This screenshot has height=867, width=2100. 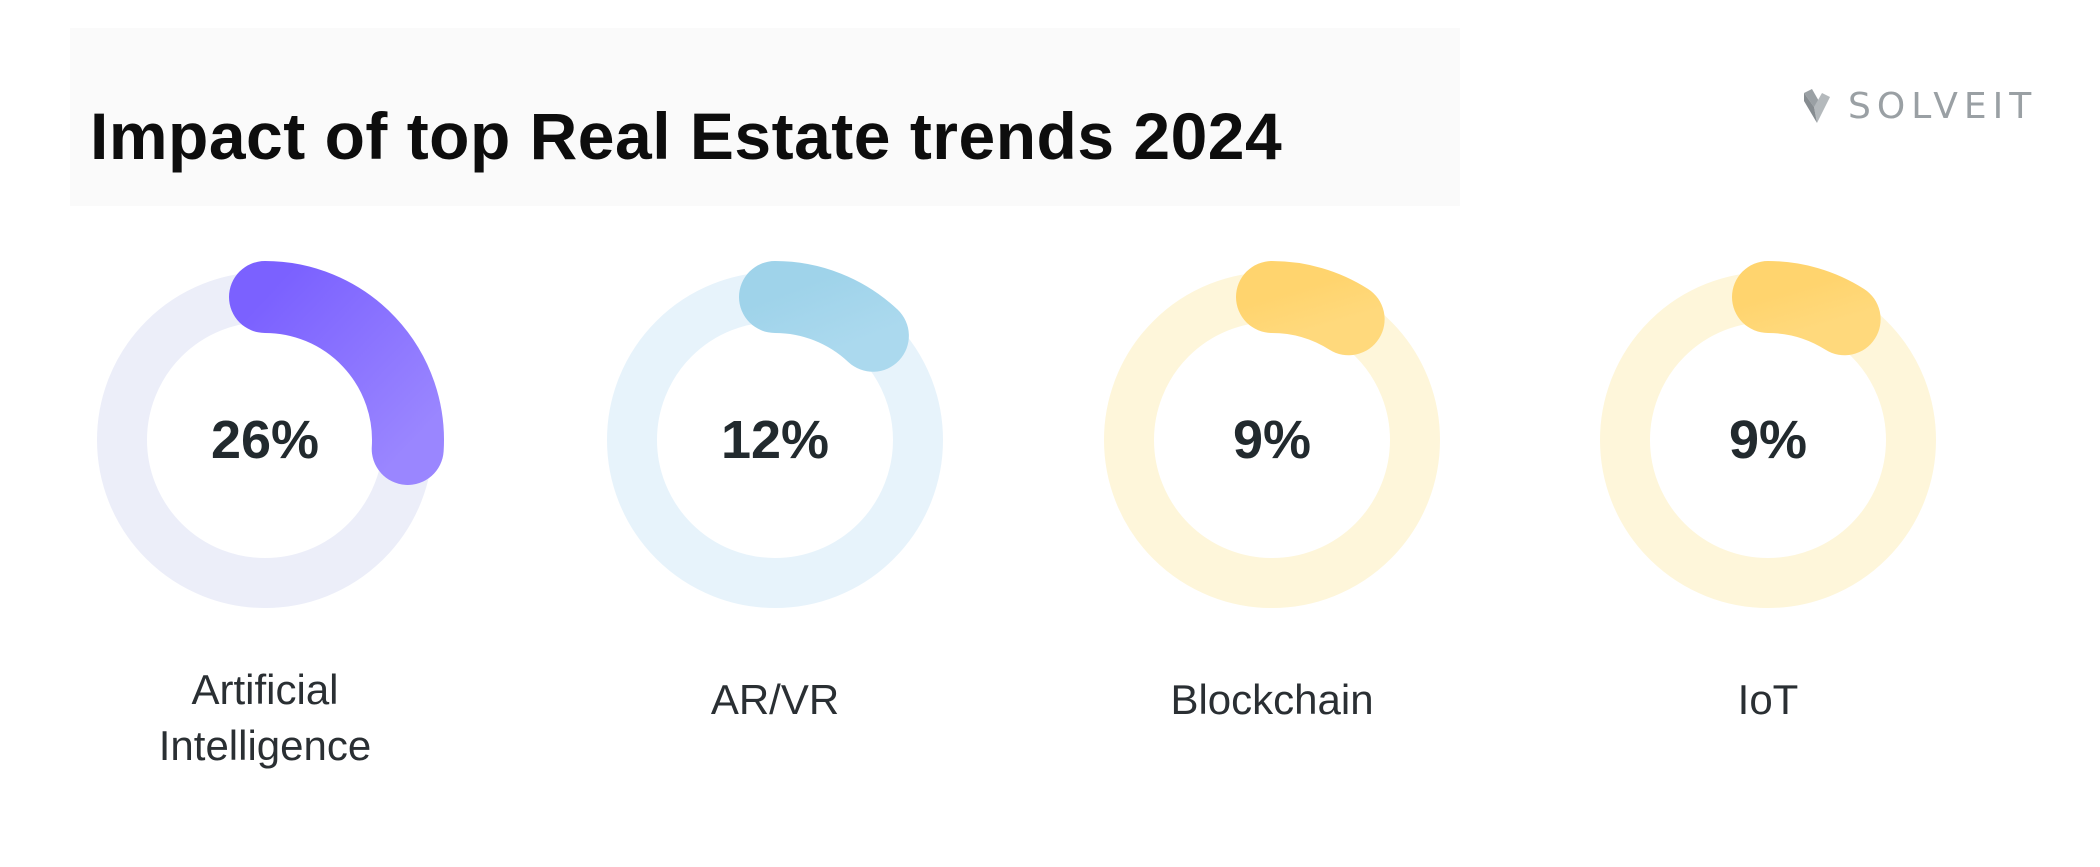 I want to click on donut-label-line: IoT, so click(x=1768, y=699).